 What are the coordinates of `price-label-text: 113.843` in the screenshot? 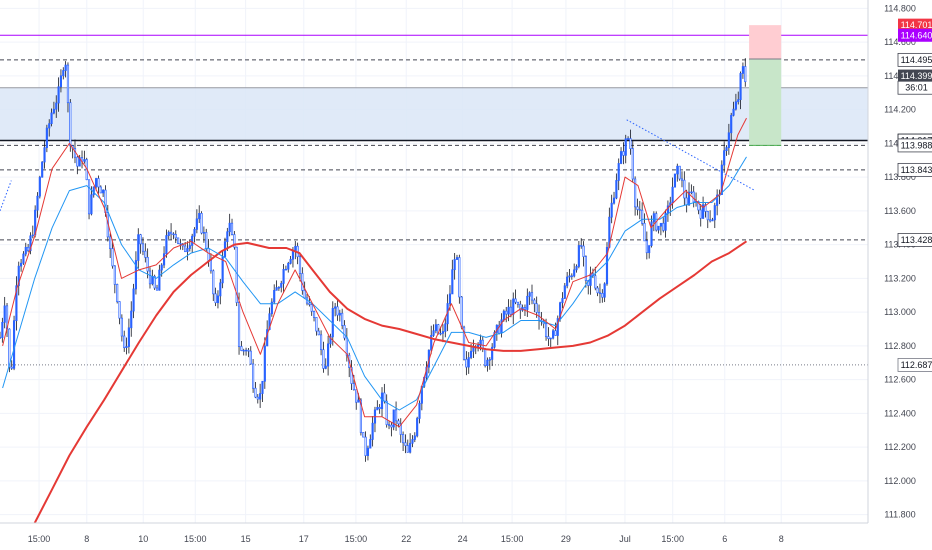 It's located at (916, 170).